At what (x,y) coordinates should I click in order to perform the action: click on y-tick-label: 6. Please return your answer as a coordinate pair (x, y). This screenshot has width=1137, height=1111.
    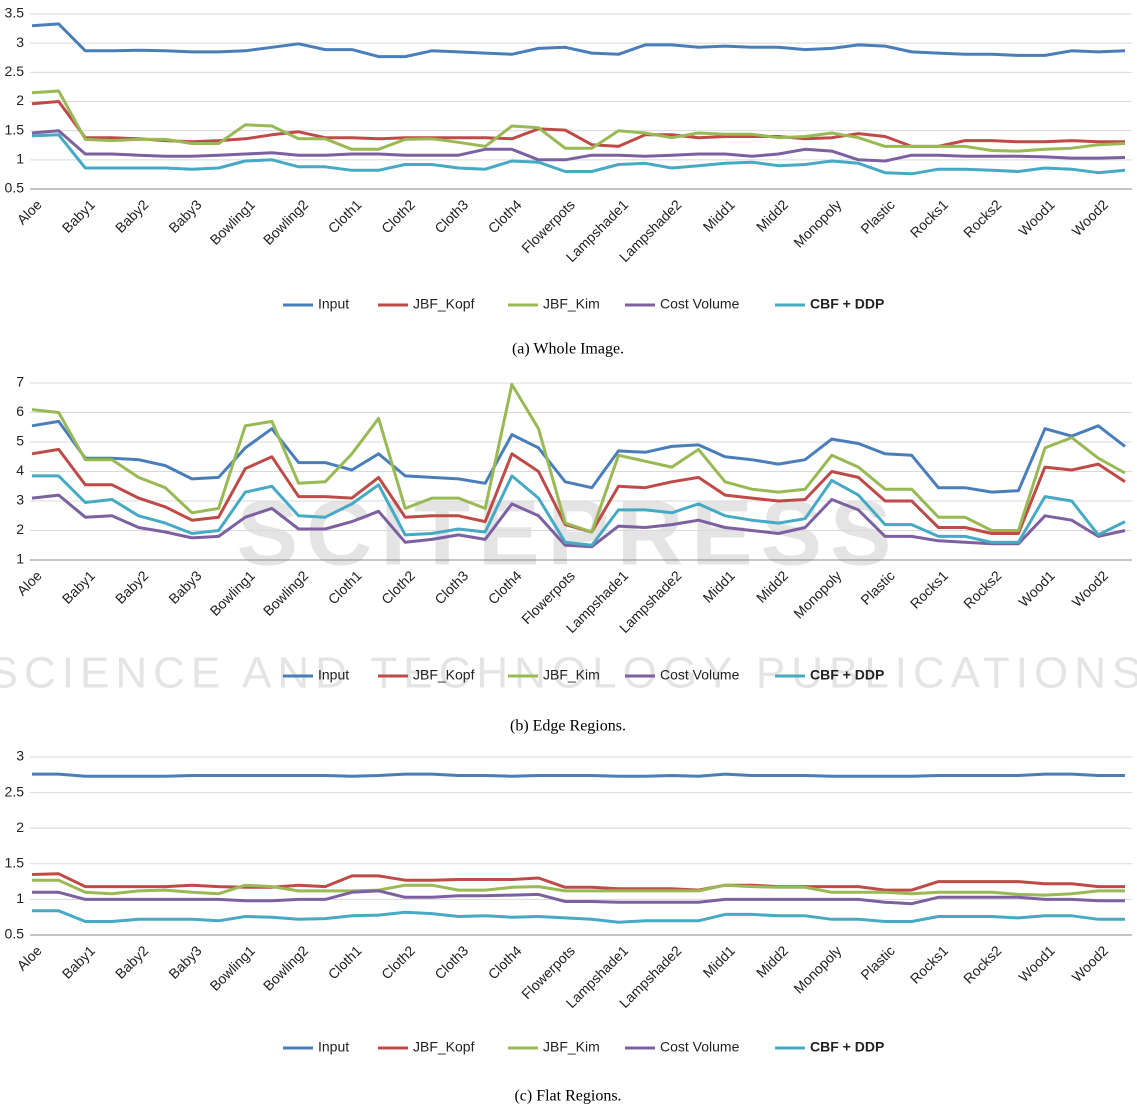
    Looking at the image, I should click on (20, 411).